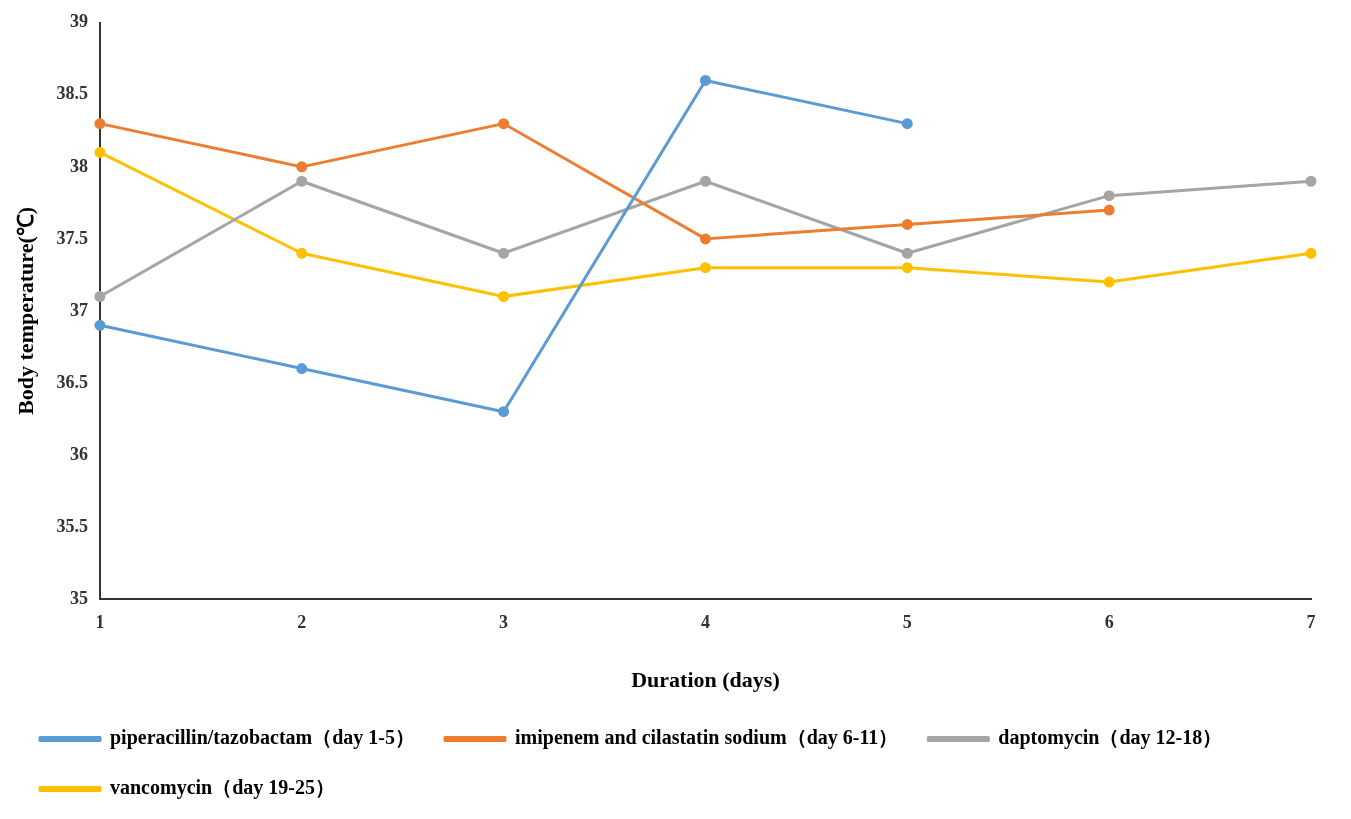 This screenshot has width=1351, height=819. What do you see at coordinates (72, 237) in the screenshot?
I see `y-tick-label: 37.5` at bounding box center [72, 237].